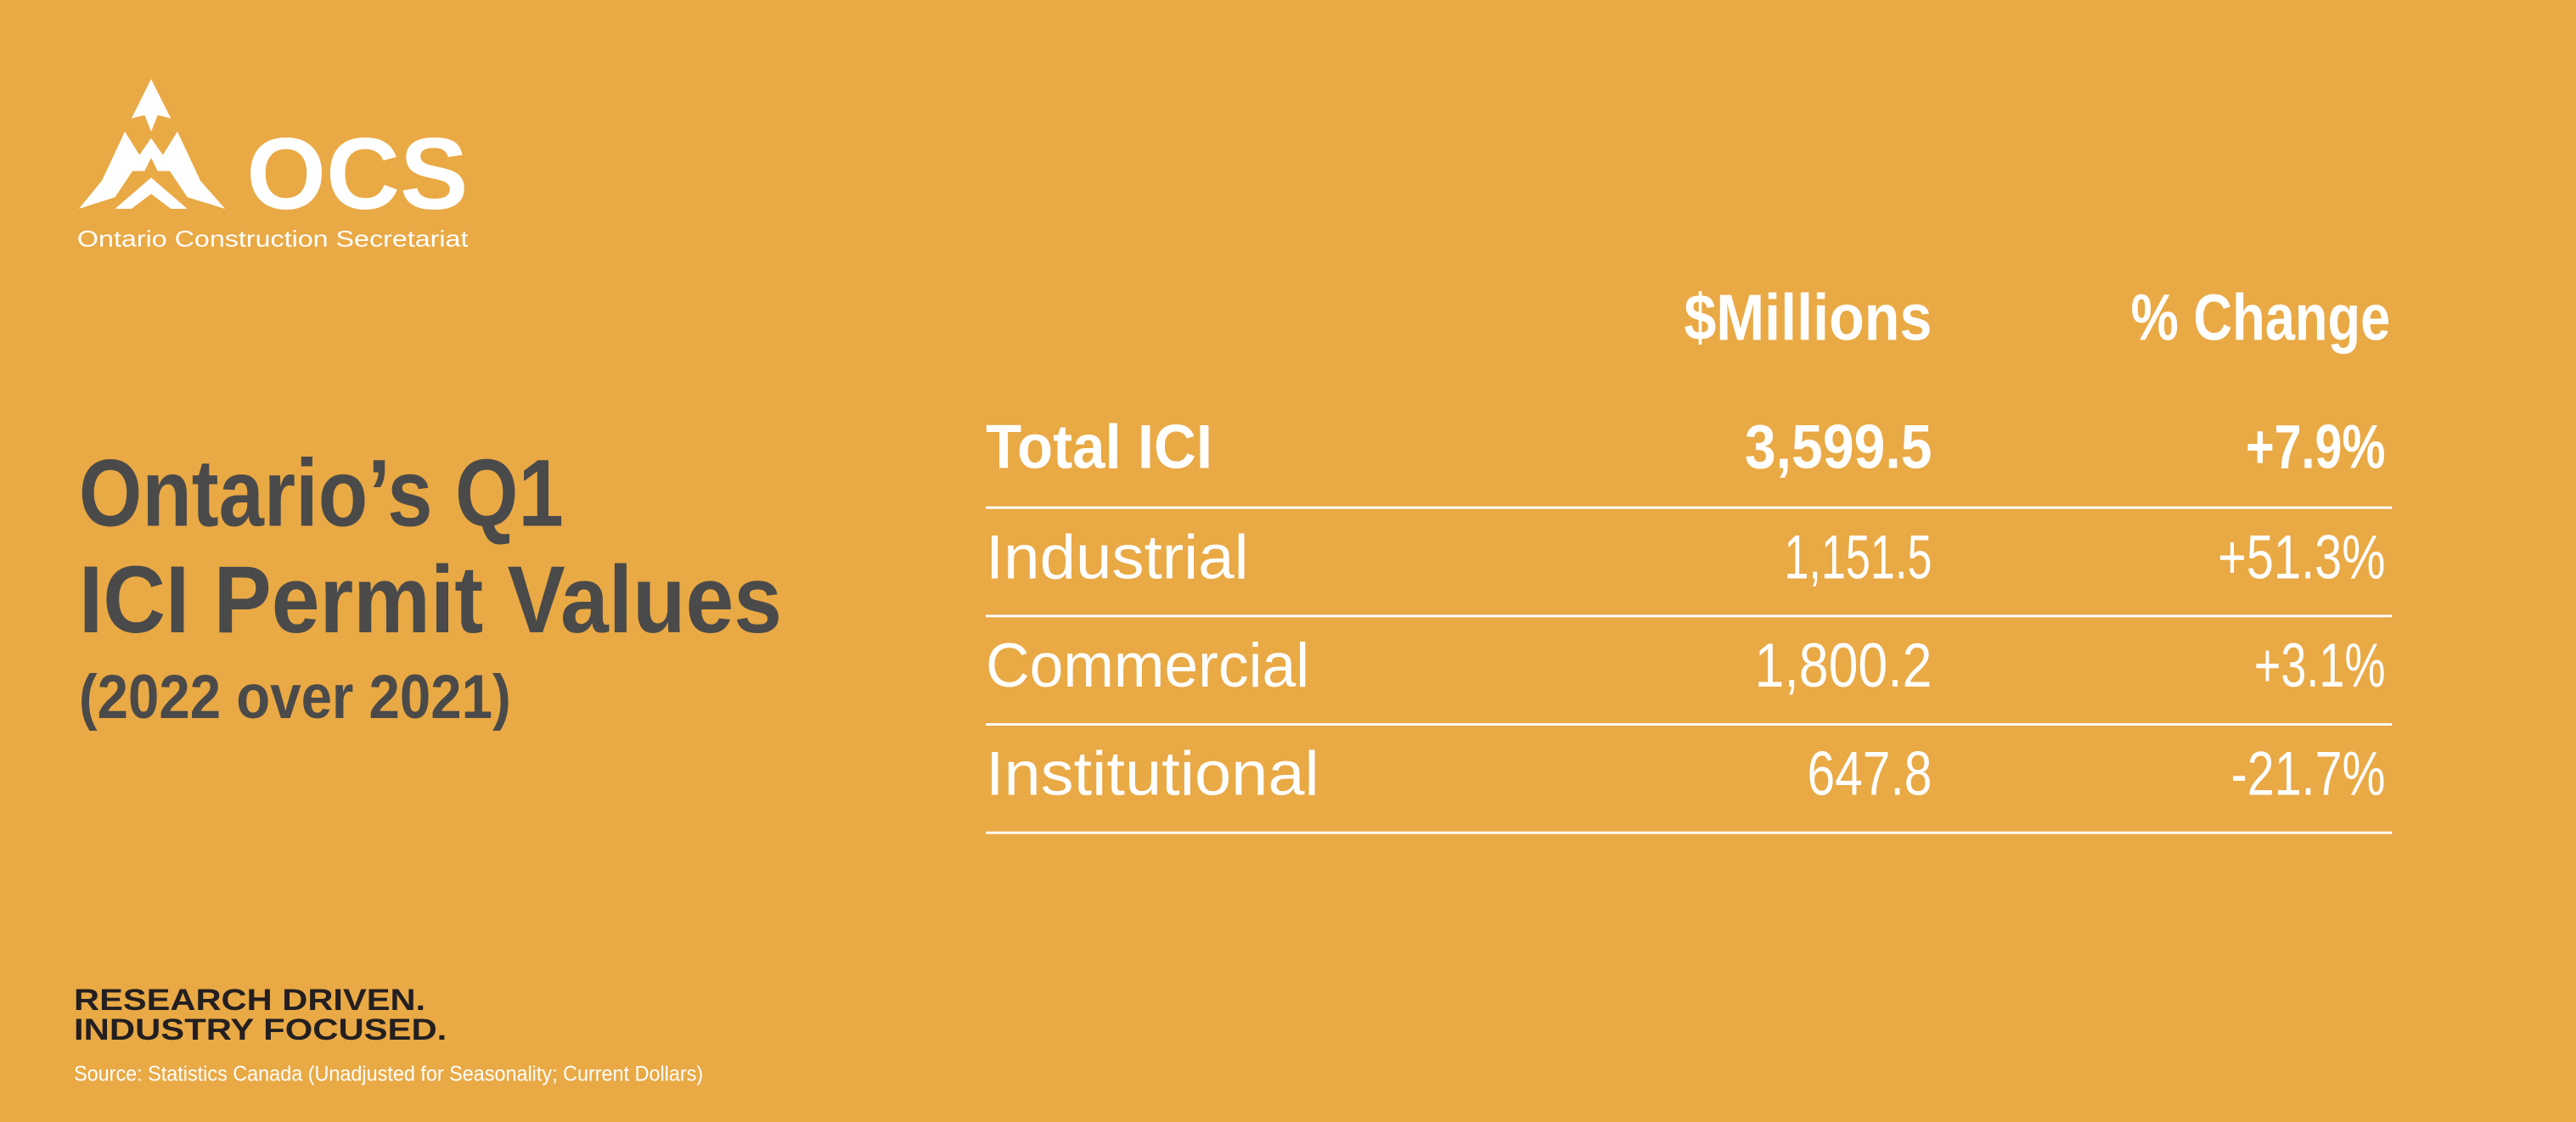  What do you see at coordinates (1099, 447) in the screenshot?
I see `row-label: Total ICI` at bounding box center [1099, 447].